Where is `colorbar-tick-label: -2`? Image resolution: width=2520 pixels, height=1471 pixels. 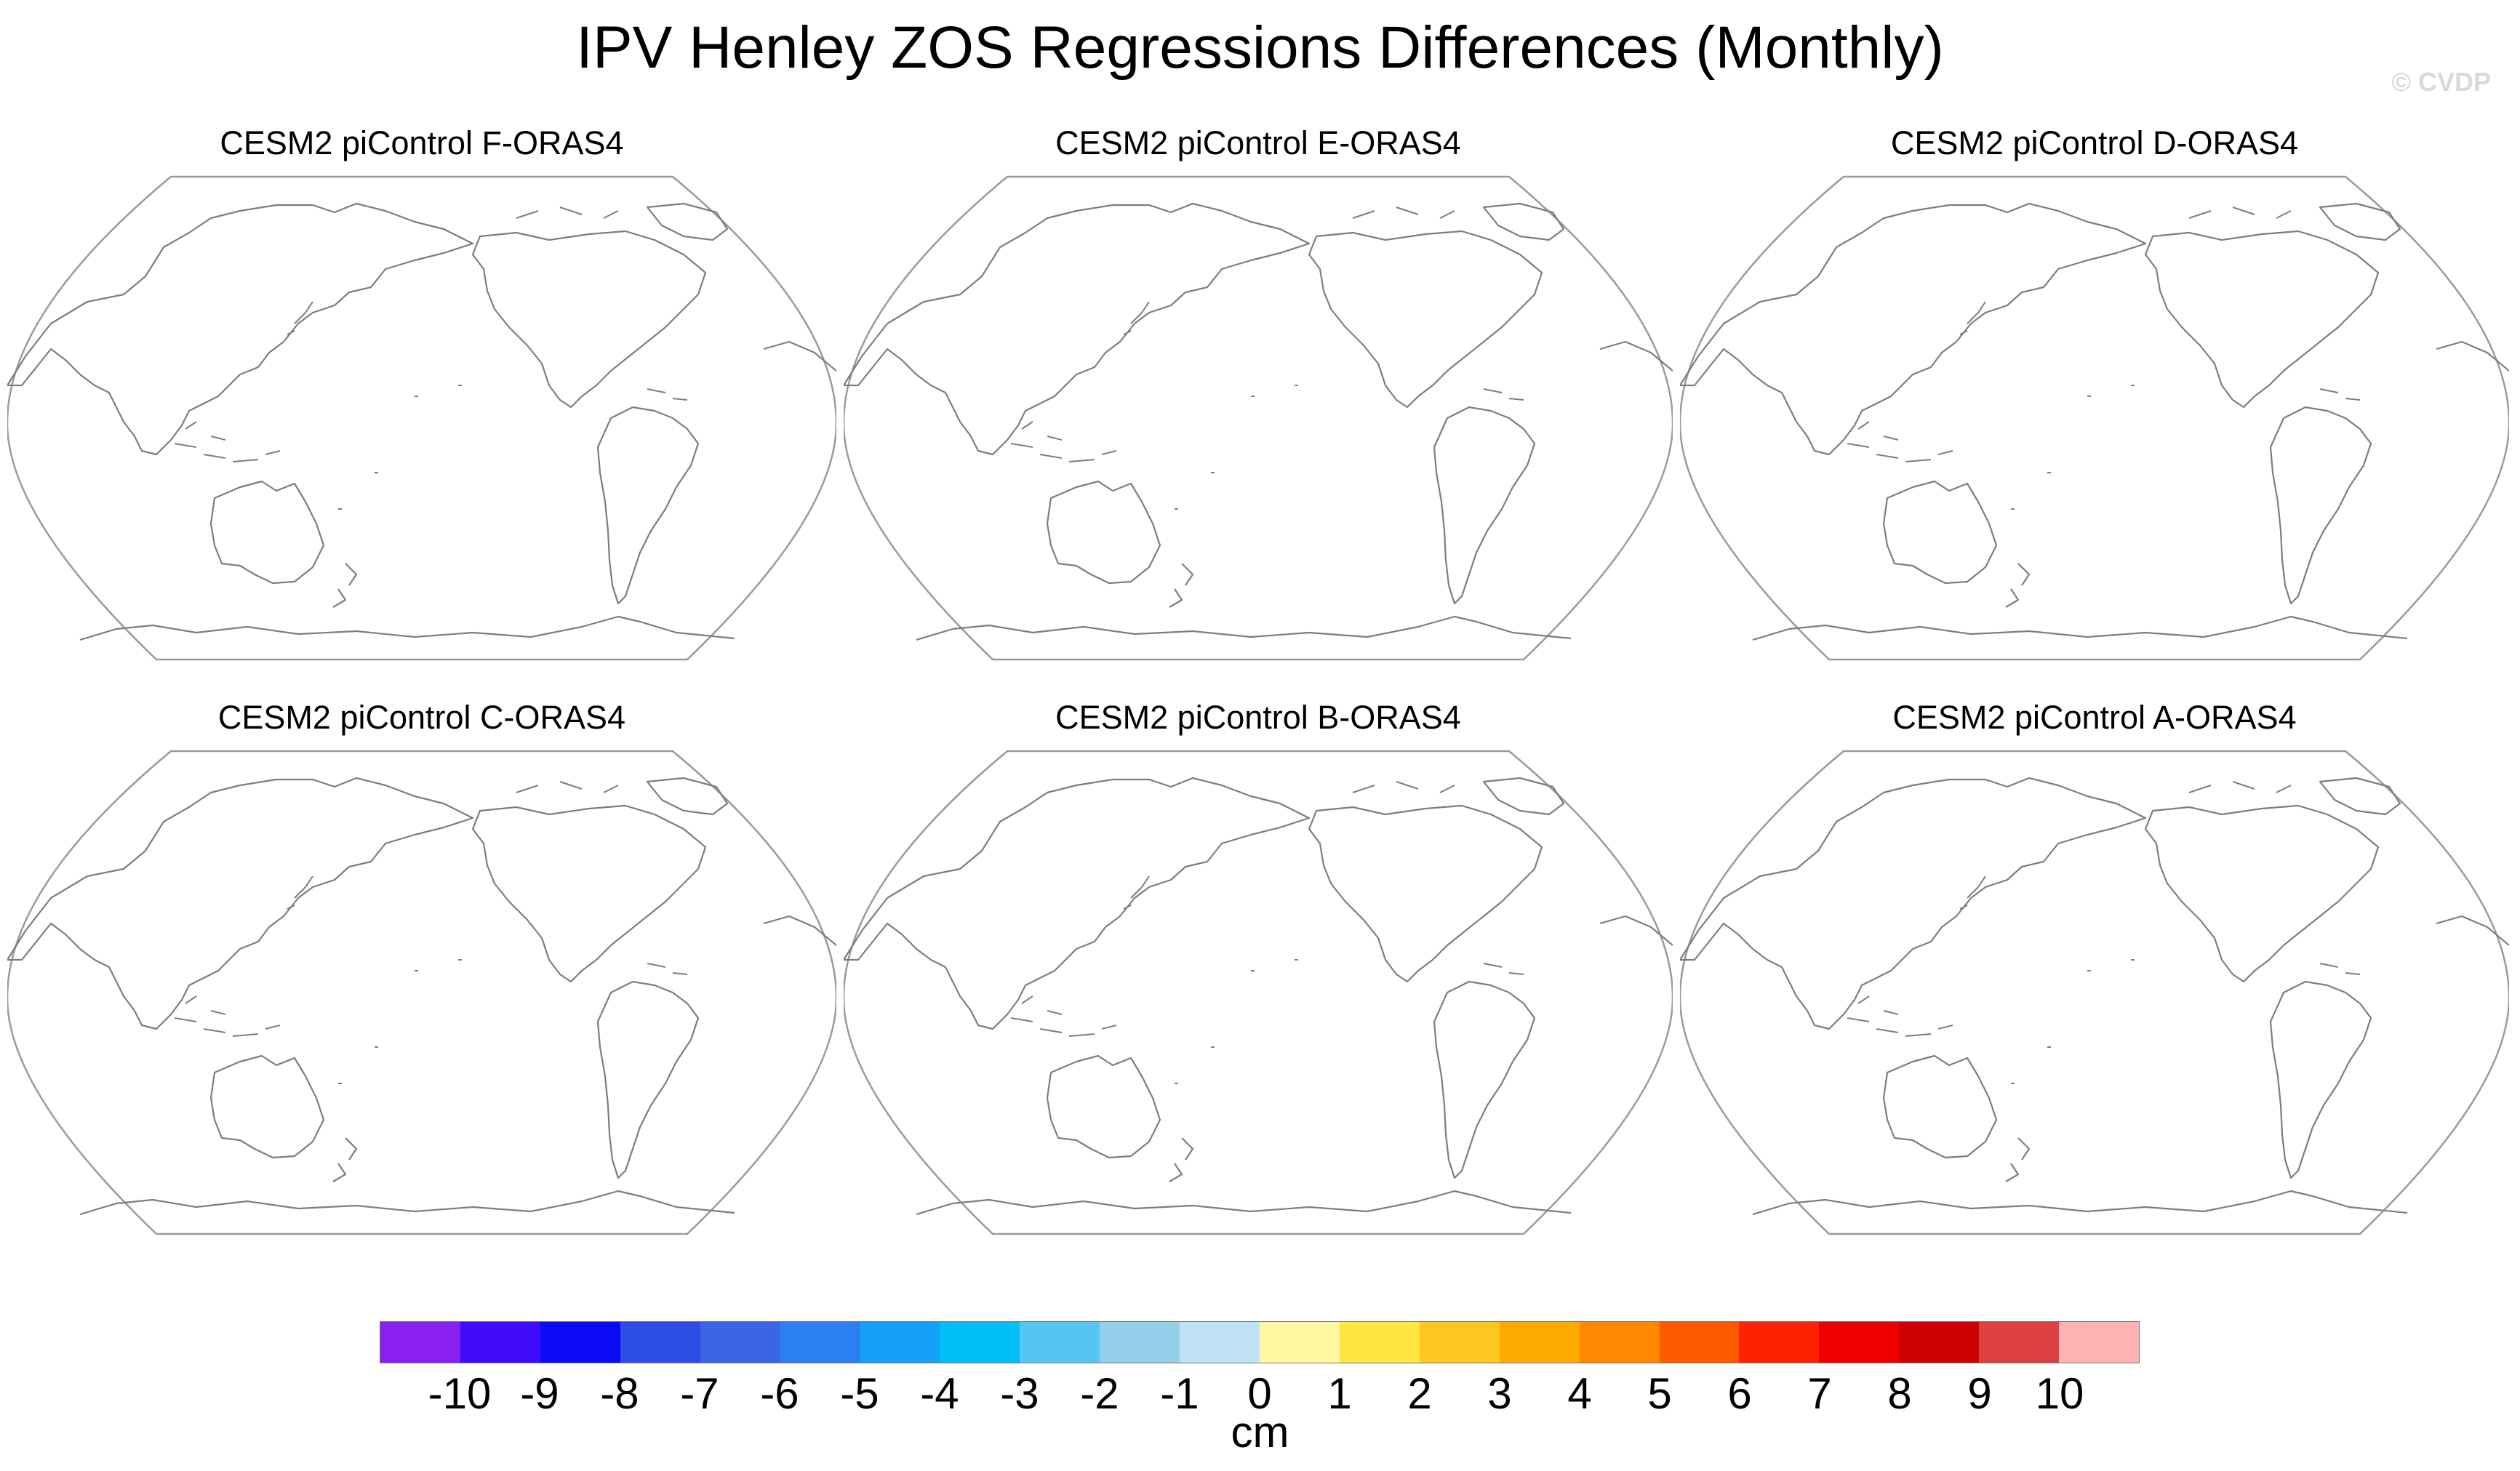
colorbar-tick-label: -2 is located at coordinates (1099, 1394).